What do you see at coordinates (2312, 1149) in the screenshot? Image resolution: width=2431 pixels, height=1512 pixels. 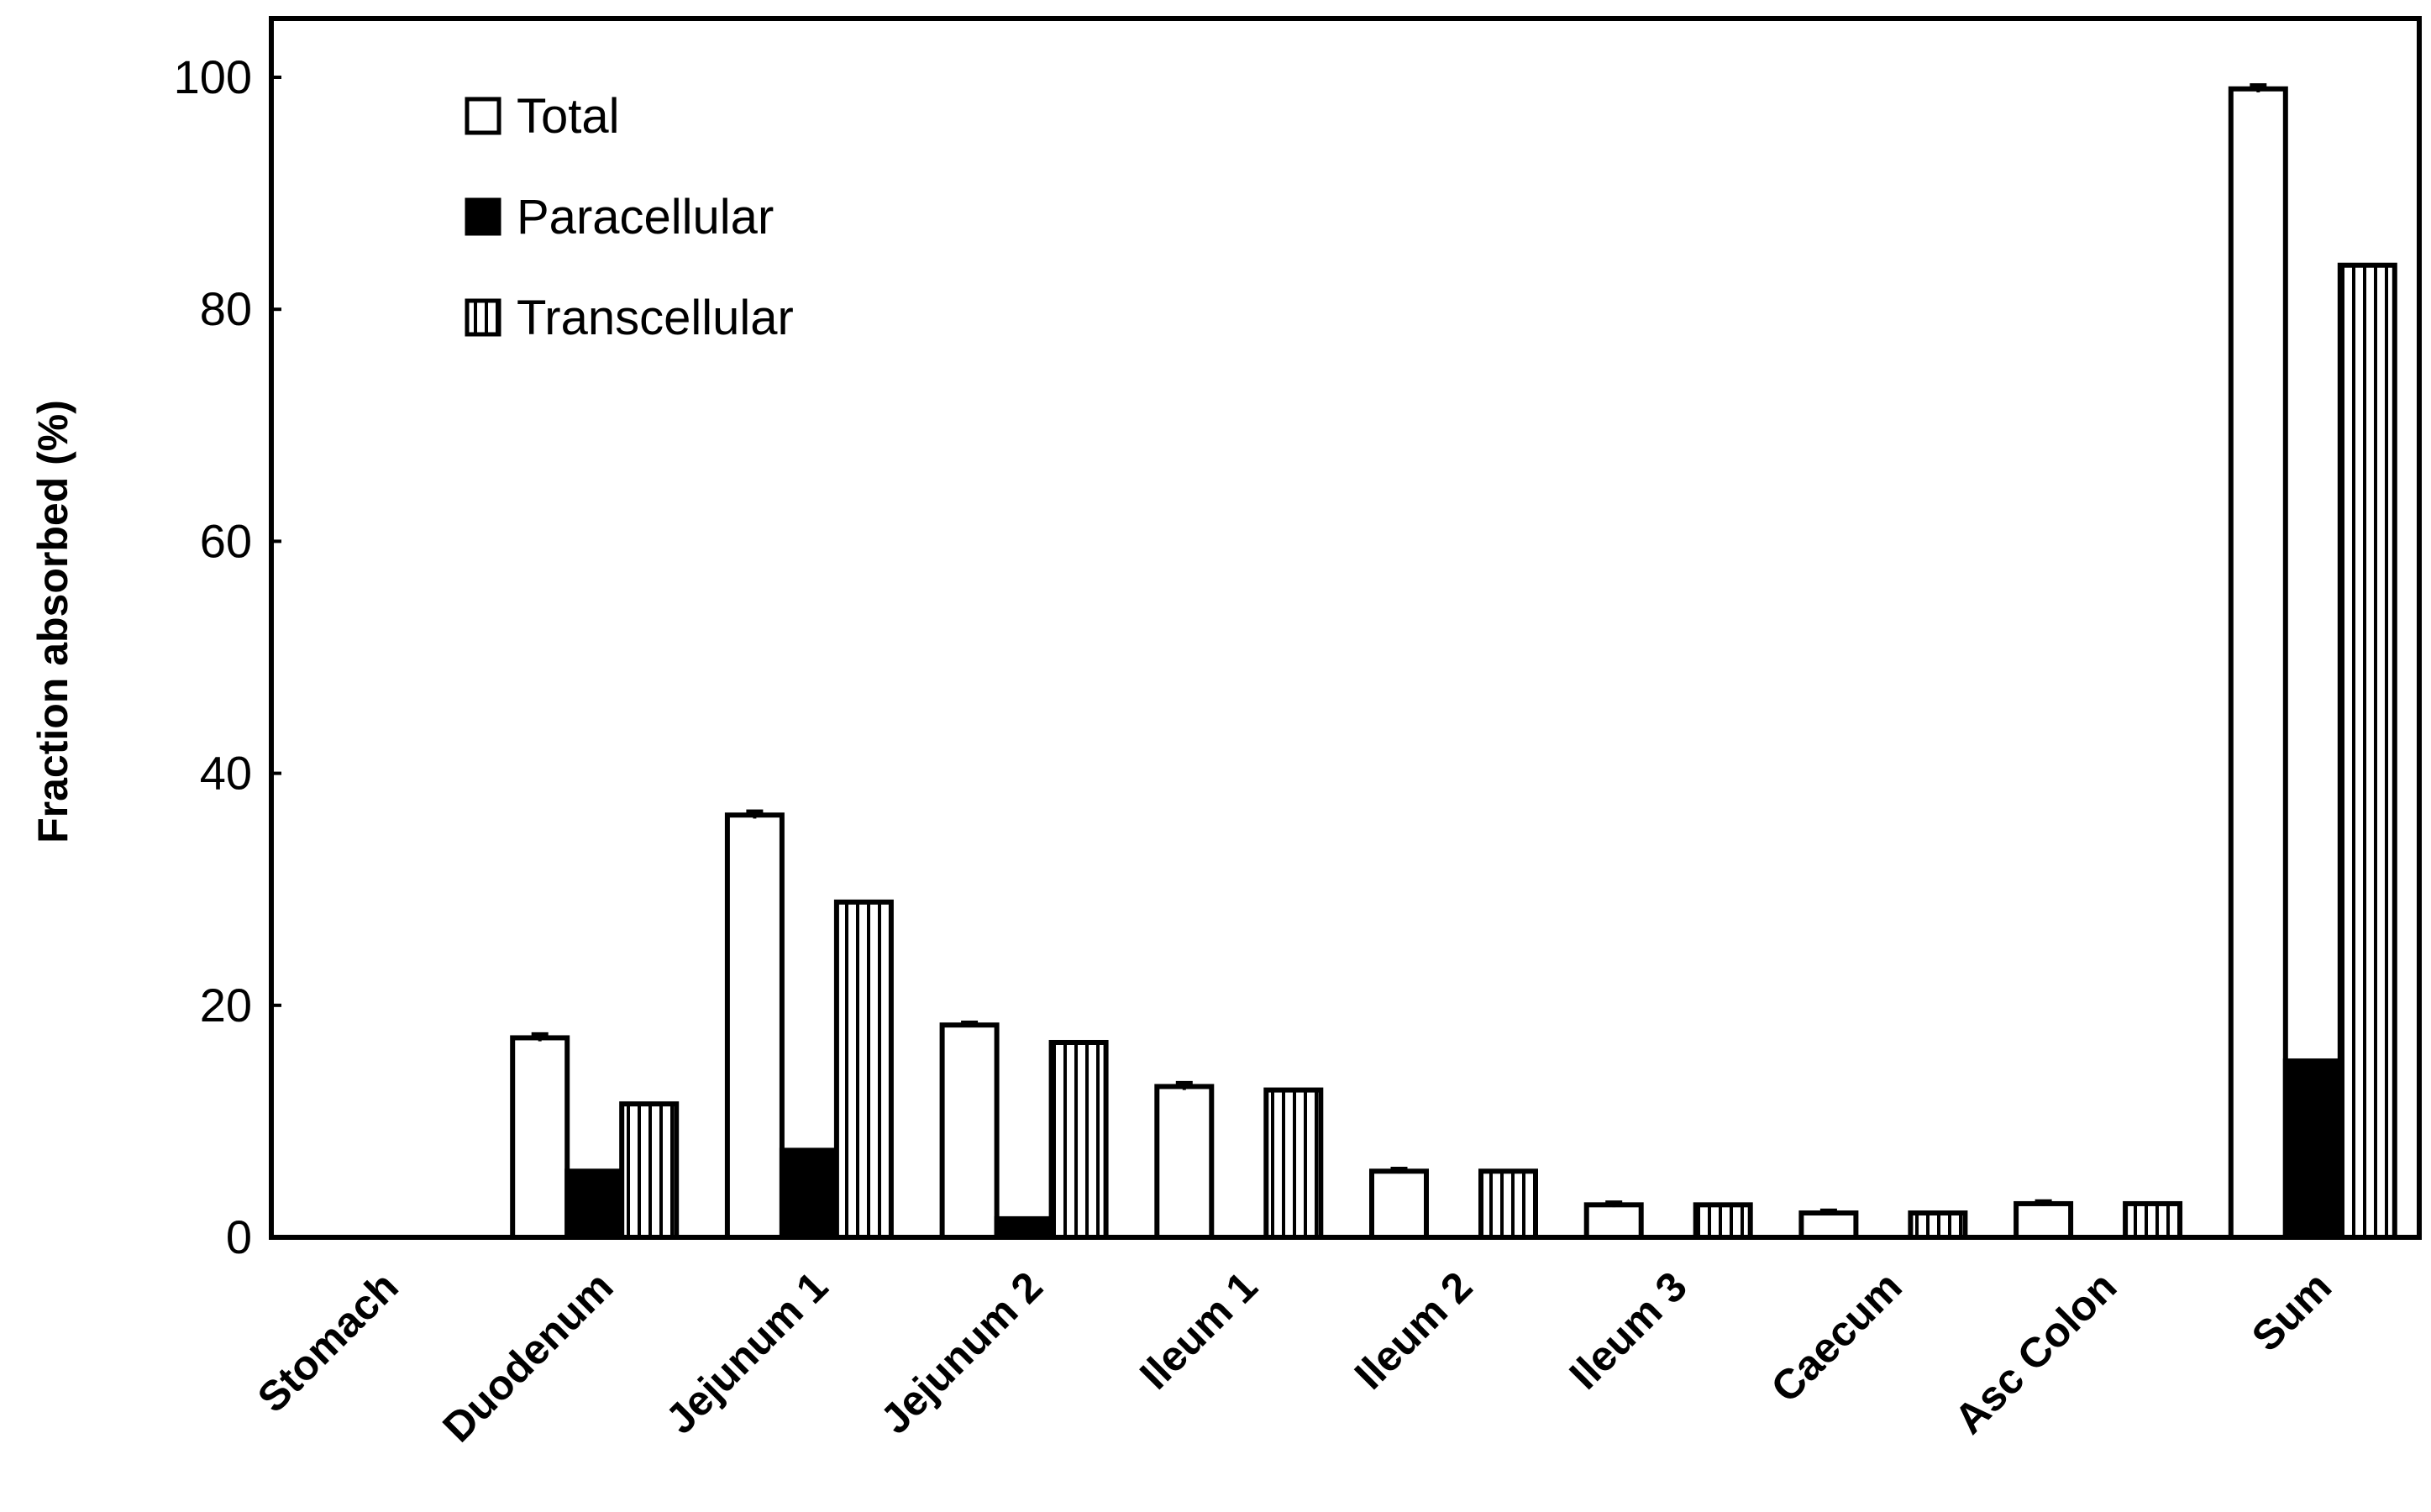 I see `bar-paracellular-sum` at bounding box center [2312, 1149].